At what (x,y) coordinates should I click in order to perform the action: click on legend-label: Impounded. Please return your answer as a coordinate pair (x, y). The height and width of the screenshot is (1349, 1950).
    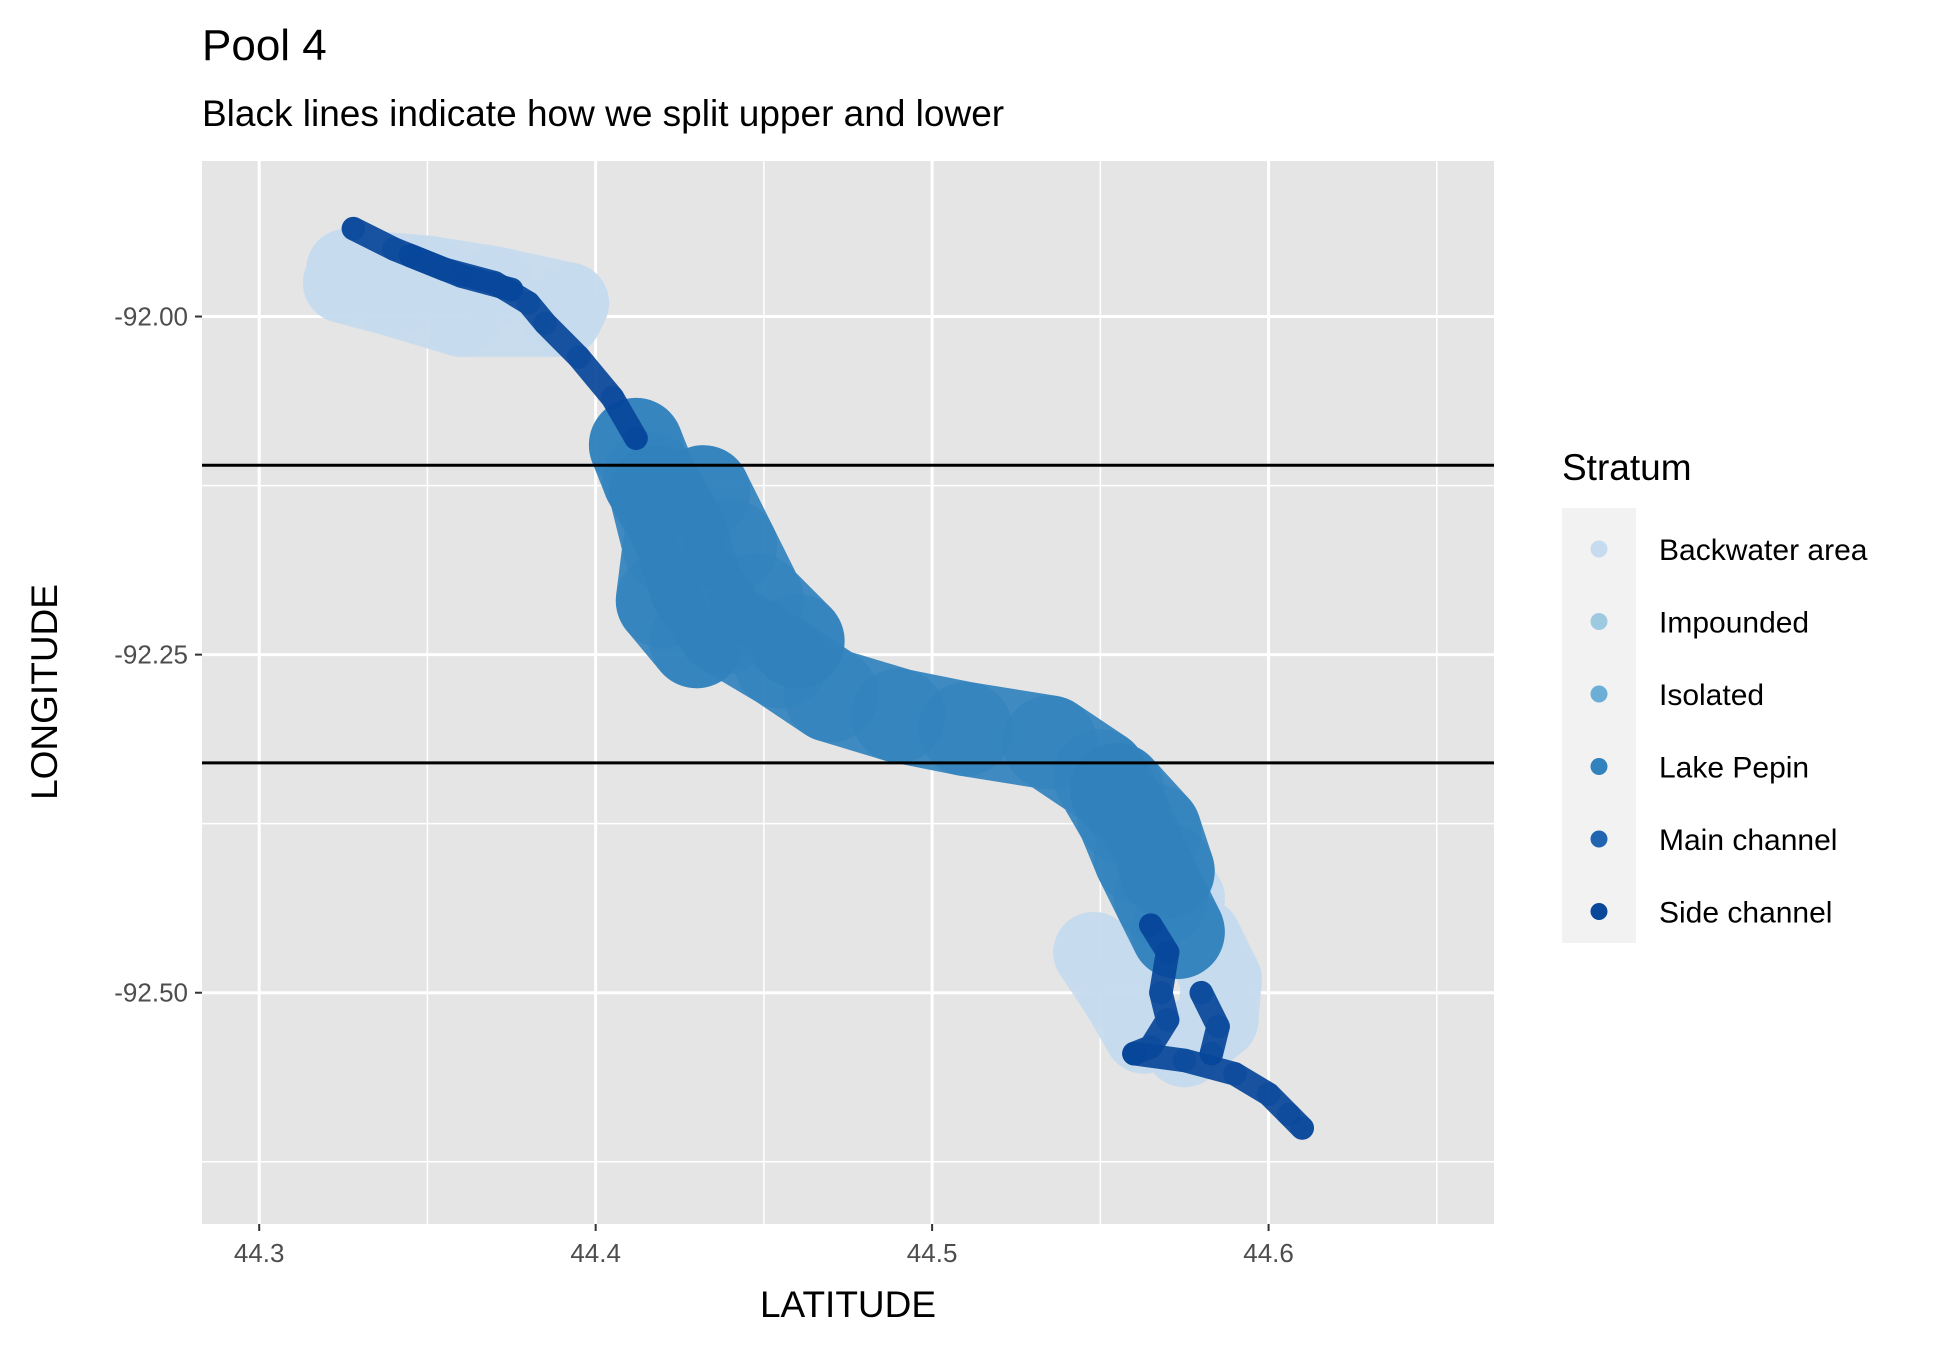
    Looking at the image, I should click on (1734, 623).